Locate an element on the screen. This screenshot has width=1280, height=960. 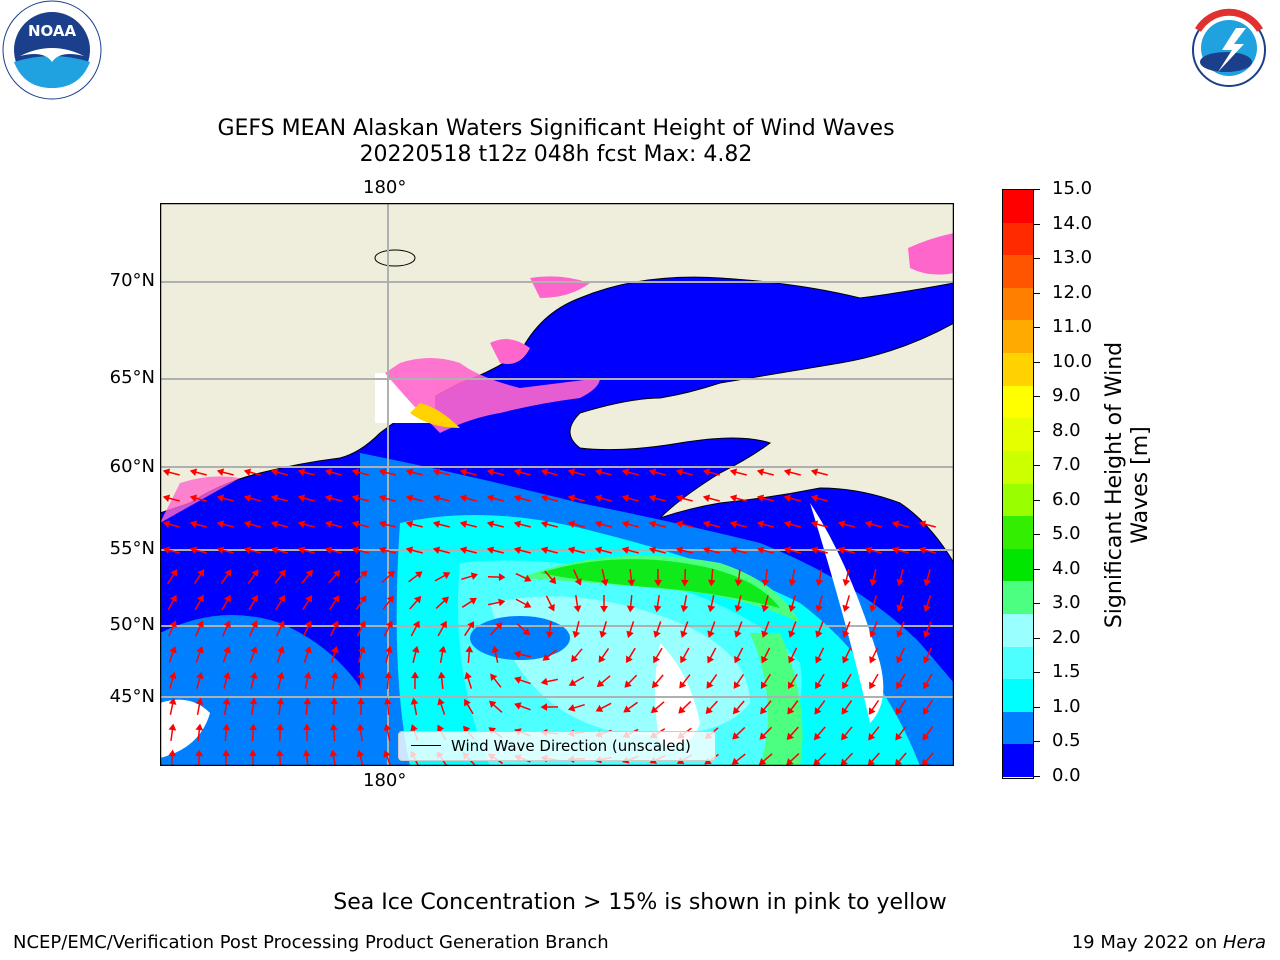
legend-label: Wind Wave Direction (unscaled) is located at coordinates (571, 746).